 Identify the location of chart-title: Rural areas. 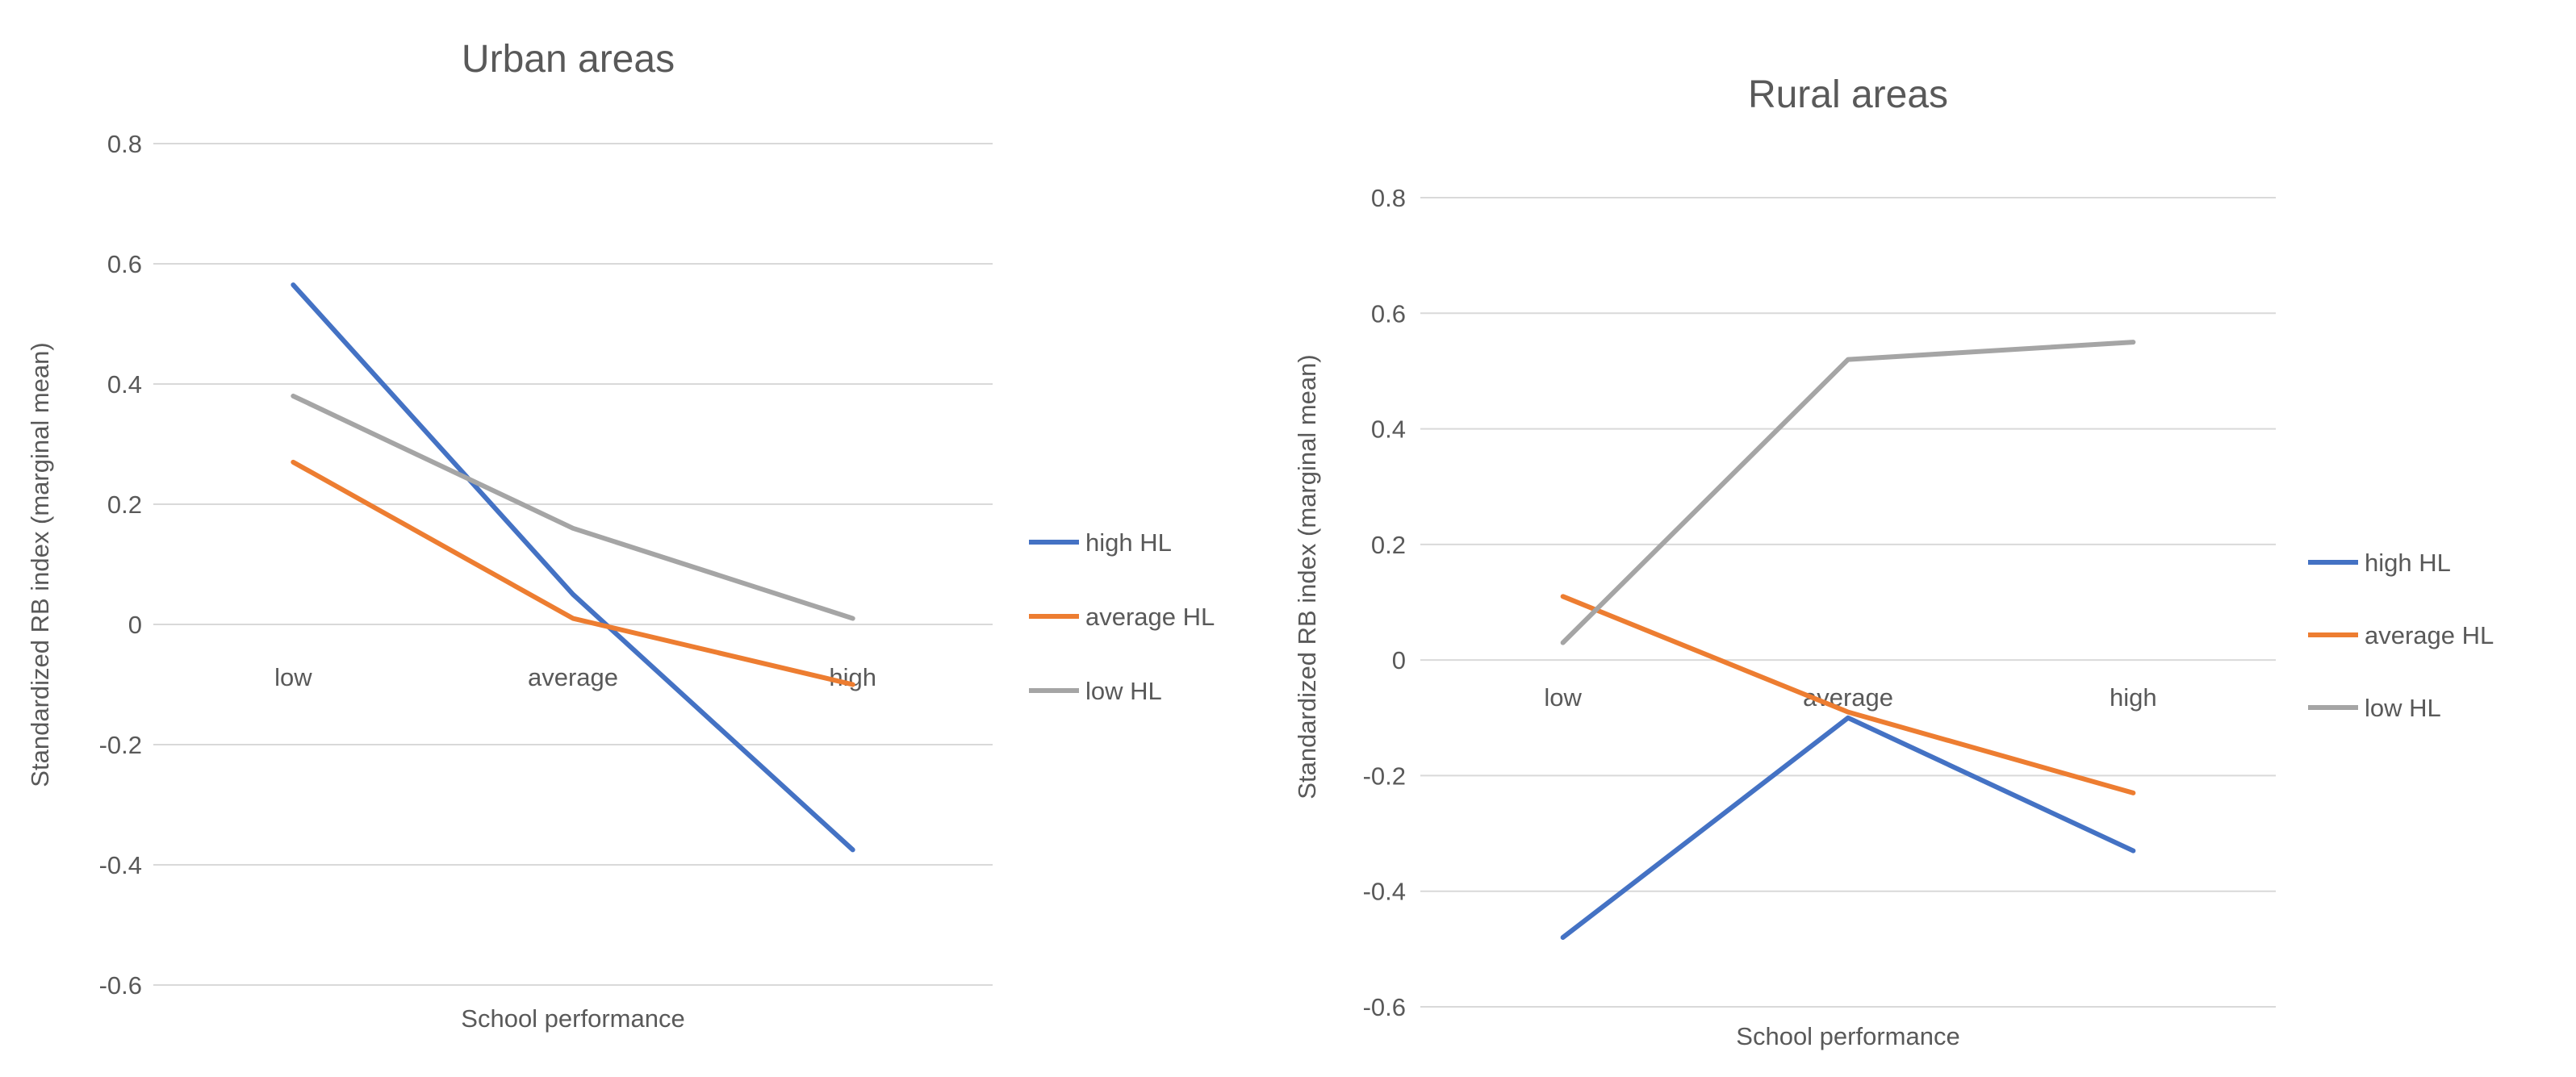
(1848, 94).